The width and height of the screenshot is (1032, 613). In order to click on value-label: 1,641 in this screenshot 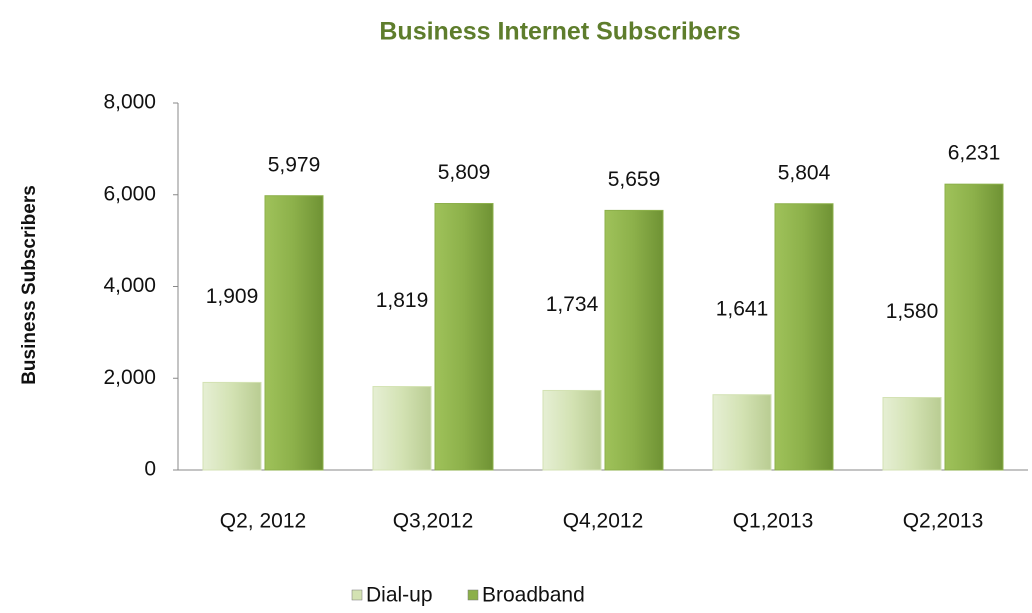, I will do `click(742, 308)`.